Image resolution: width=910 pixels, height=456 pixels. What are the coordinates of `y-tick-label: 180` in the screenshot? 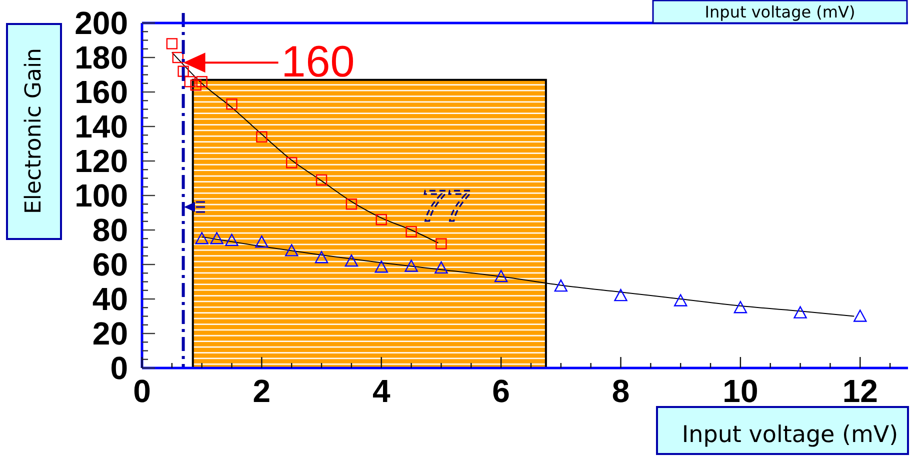 It's located at (101, 58).